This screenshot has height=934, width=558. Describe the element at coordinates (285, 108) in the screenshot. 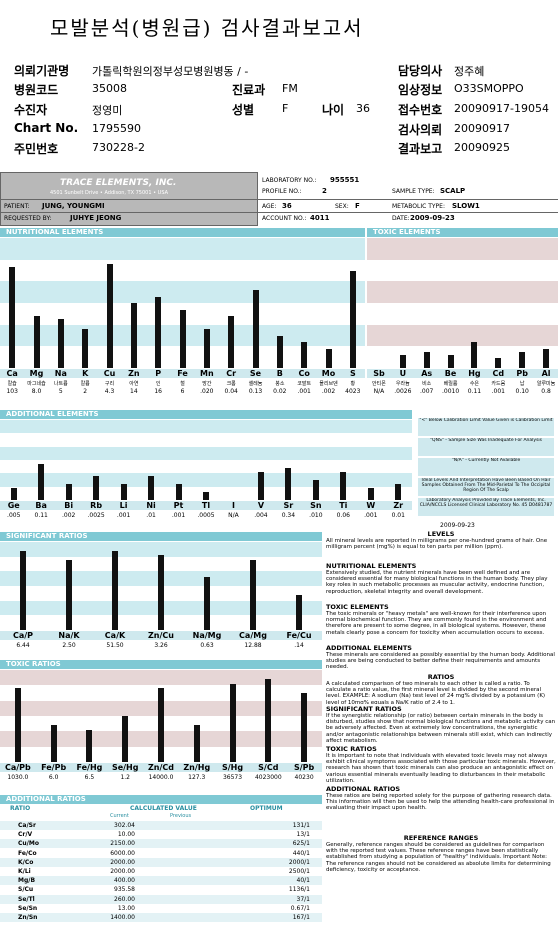

I see `field-value: F` at that location.